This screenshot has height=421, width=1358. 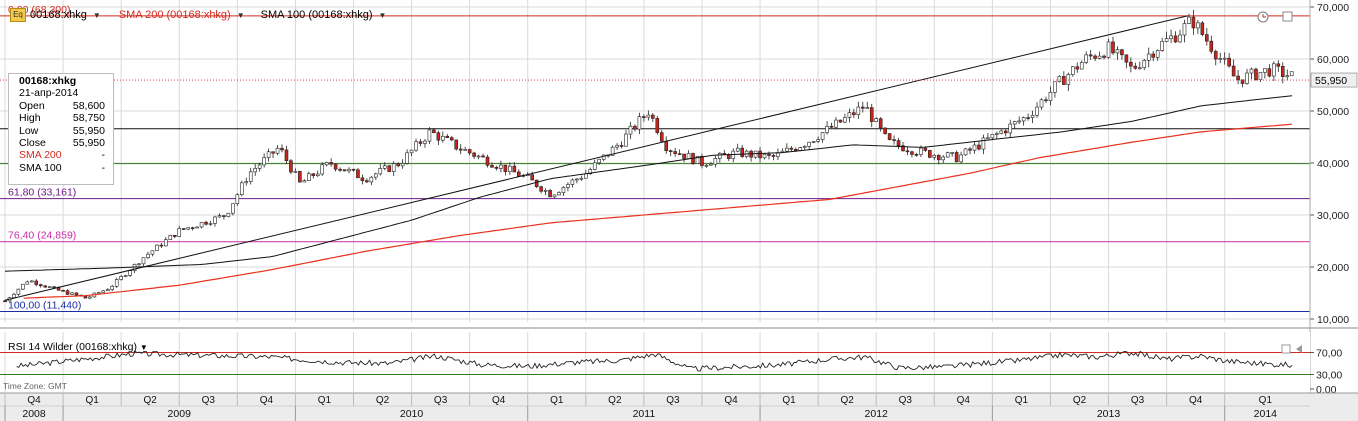 I want to click on quarter-label: Q4, so click(x=1196, y=400).